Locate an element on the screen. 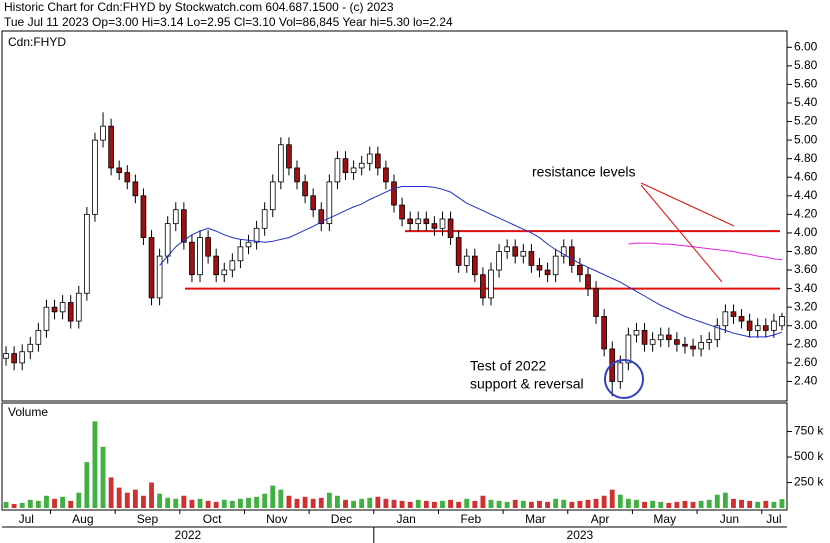  x-tick-label: Apr is located at coordinates (600, 519).